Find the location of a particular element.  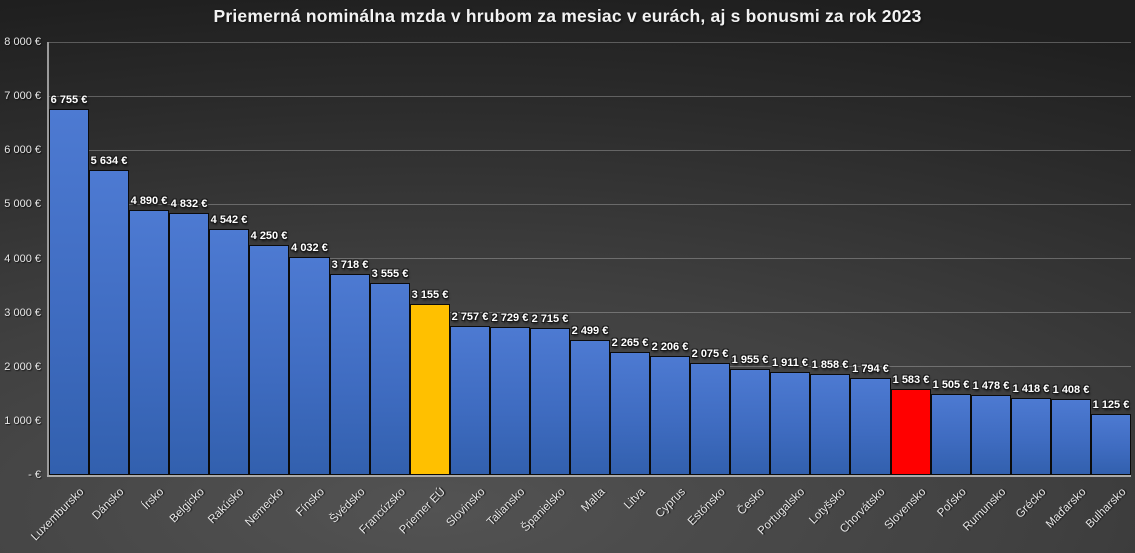

bar--v-dsko is located at coordinates (350, 374).